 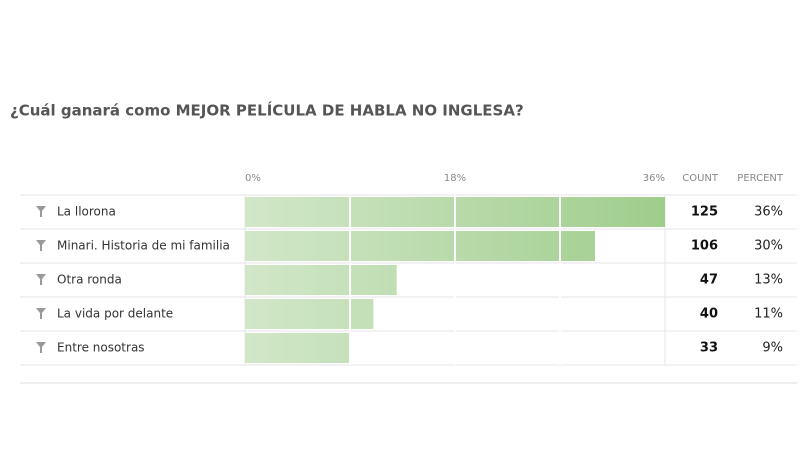 What do you see at coordinates (143, 246) in the screenshot?
I see `category-label: Minari. Historia de mi familia` at bounding box center [143, 246].